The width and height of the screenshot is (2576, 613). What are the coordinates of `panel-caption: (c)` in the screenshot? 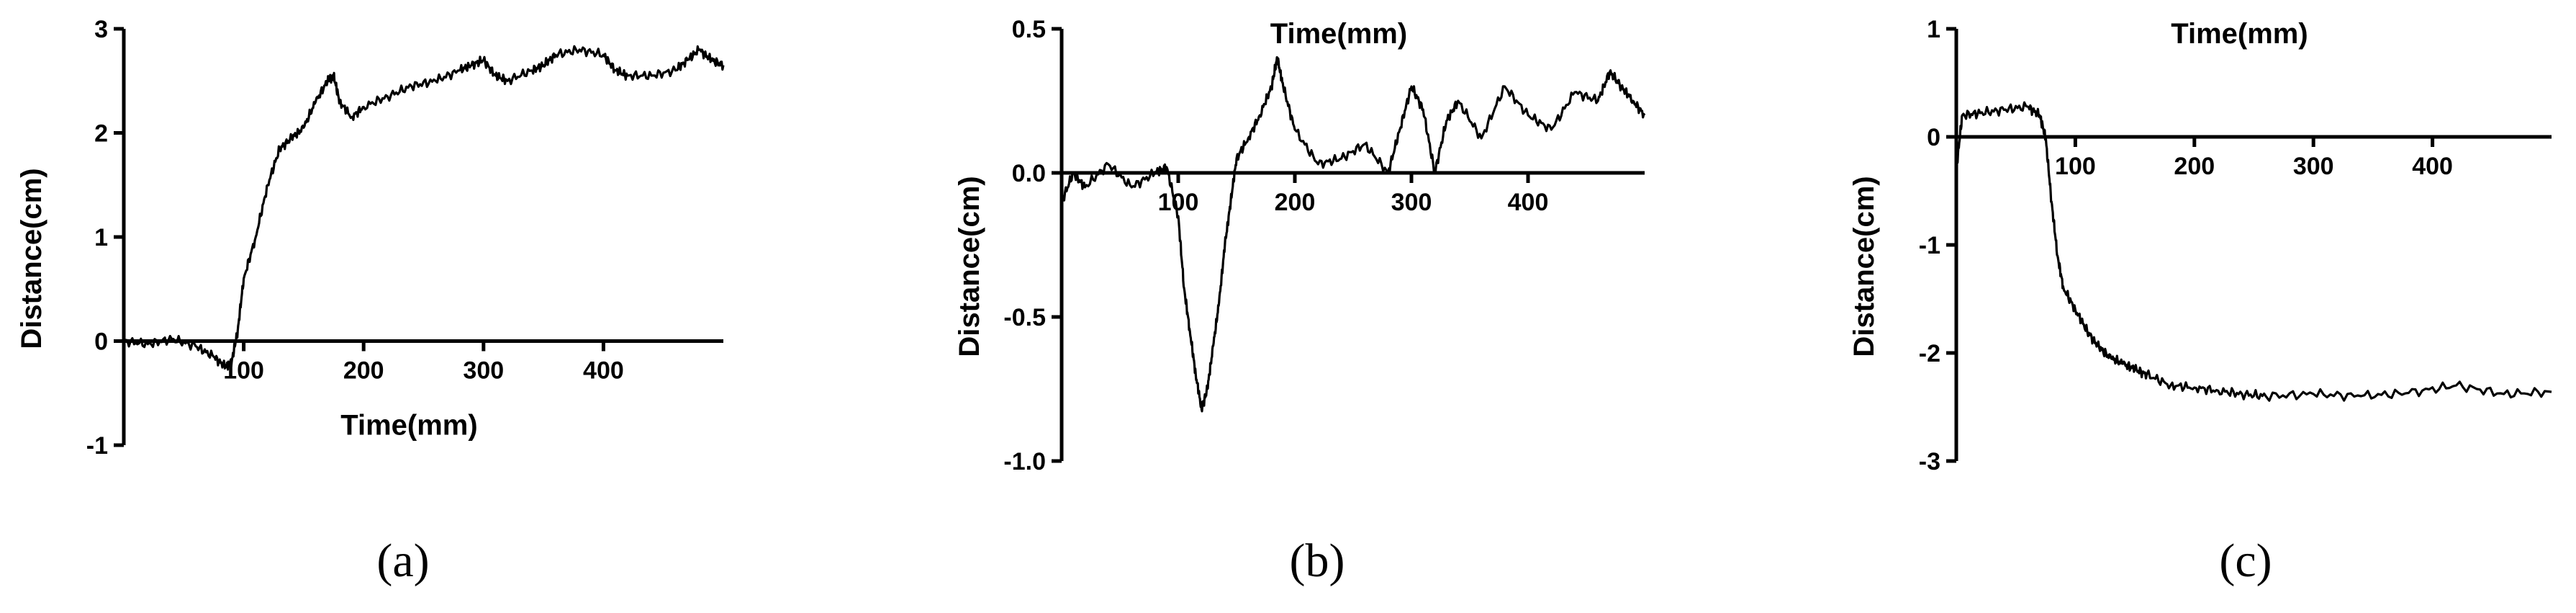 It's located at (2245, 560).